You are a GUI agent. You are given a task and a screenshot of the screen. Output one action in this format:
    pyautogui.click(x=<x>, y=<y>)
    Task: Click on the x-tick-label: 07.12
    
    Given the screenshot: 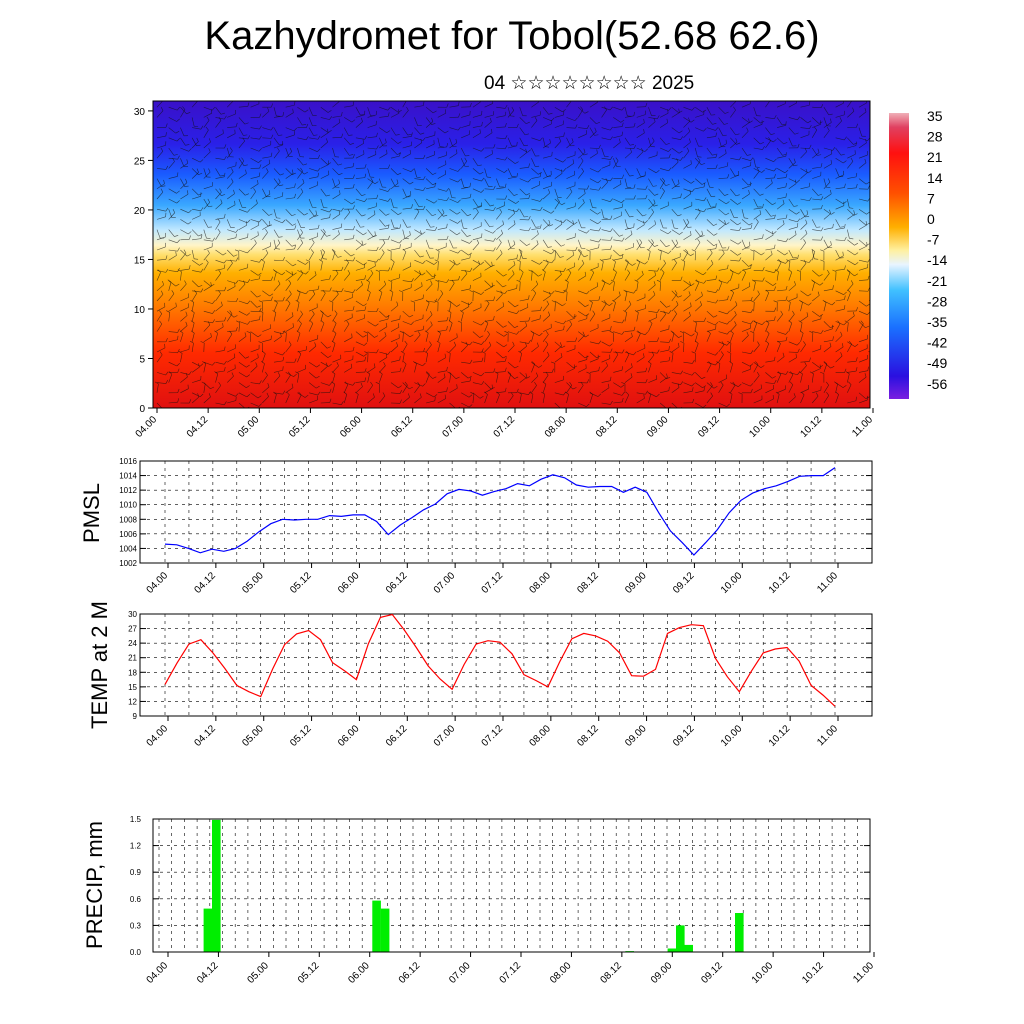 What is the action you would take?
    pyautogui.click(x=493, y=583)
    